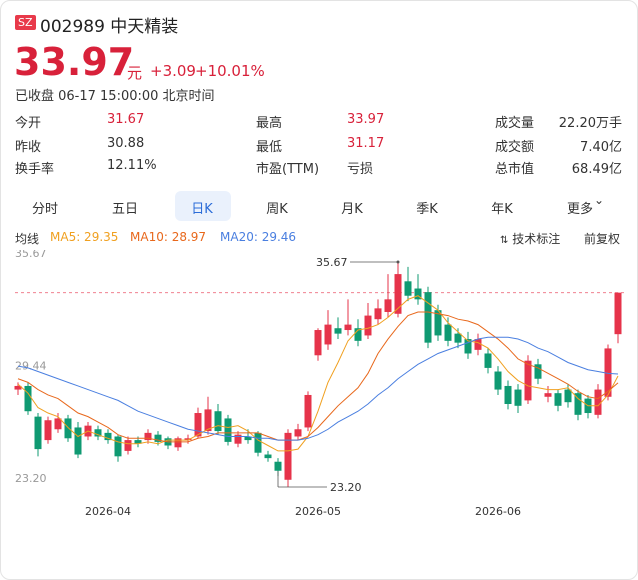  Describe the element at coordinates (502, 209) in the screenshot. I see `tab: 年K` at that location.